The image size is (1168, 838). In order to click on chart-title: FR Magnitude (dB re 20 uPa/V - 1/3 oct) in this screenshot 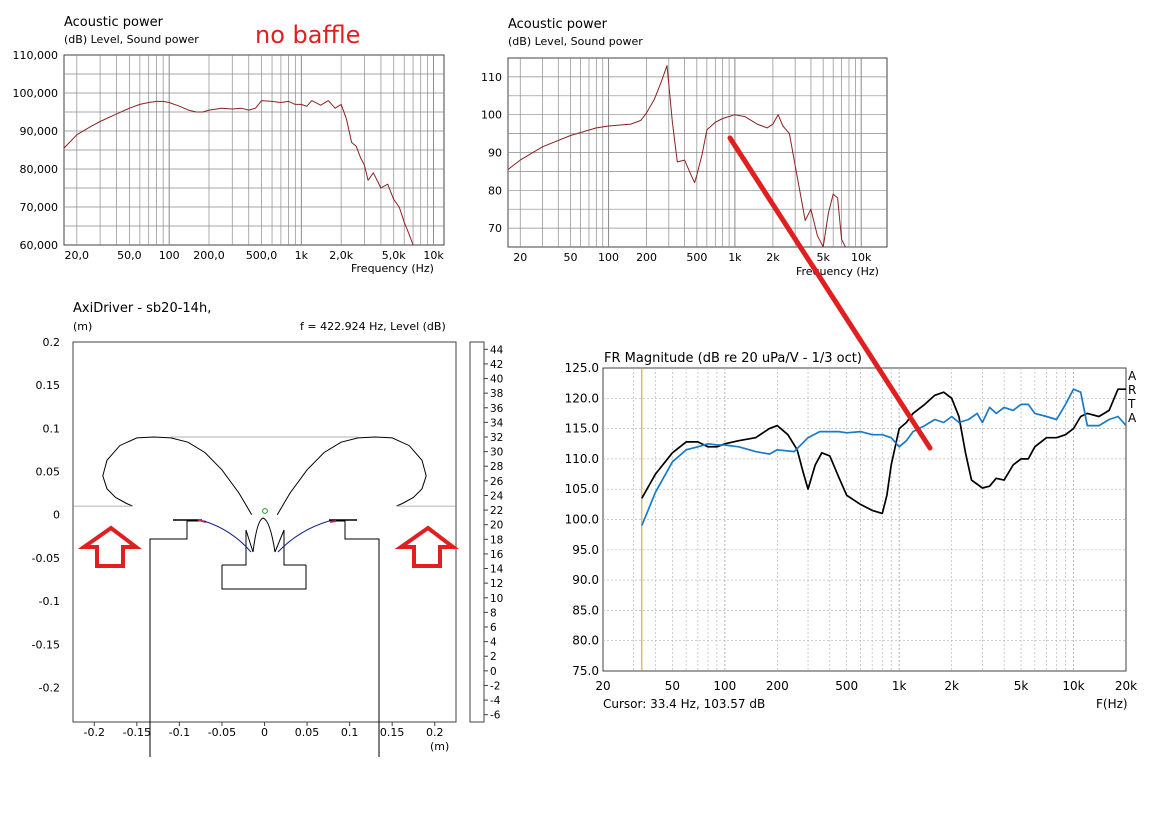, I will do `click(733, 358)`.